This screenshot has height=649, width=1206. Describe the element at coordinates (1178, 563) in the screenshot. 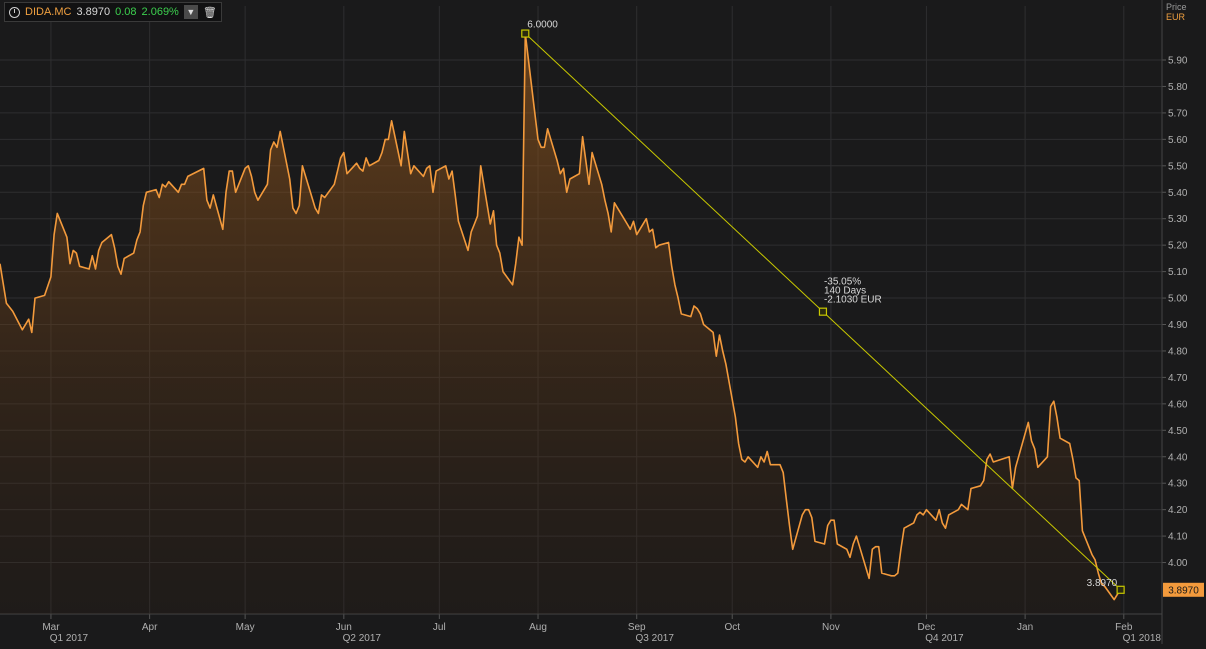

I see `y-tick-label: 4.00` at that location.